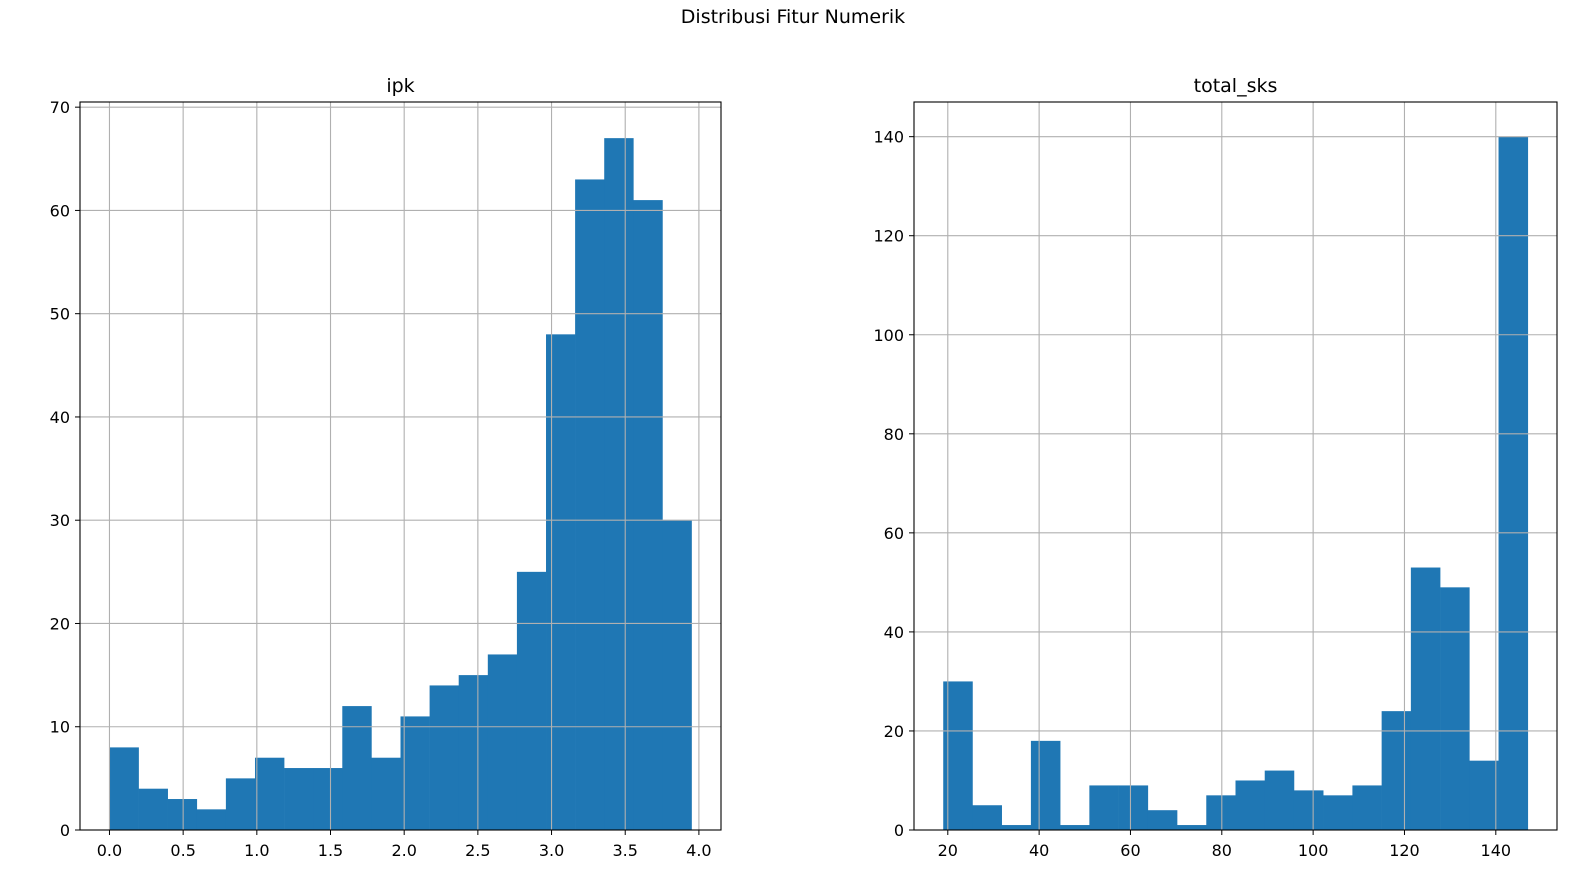 The image size is (1582, 886). I want to click on total-sks-x-tick-label: 60, so click(1130, 850).